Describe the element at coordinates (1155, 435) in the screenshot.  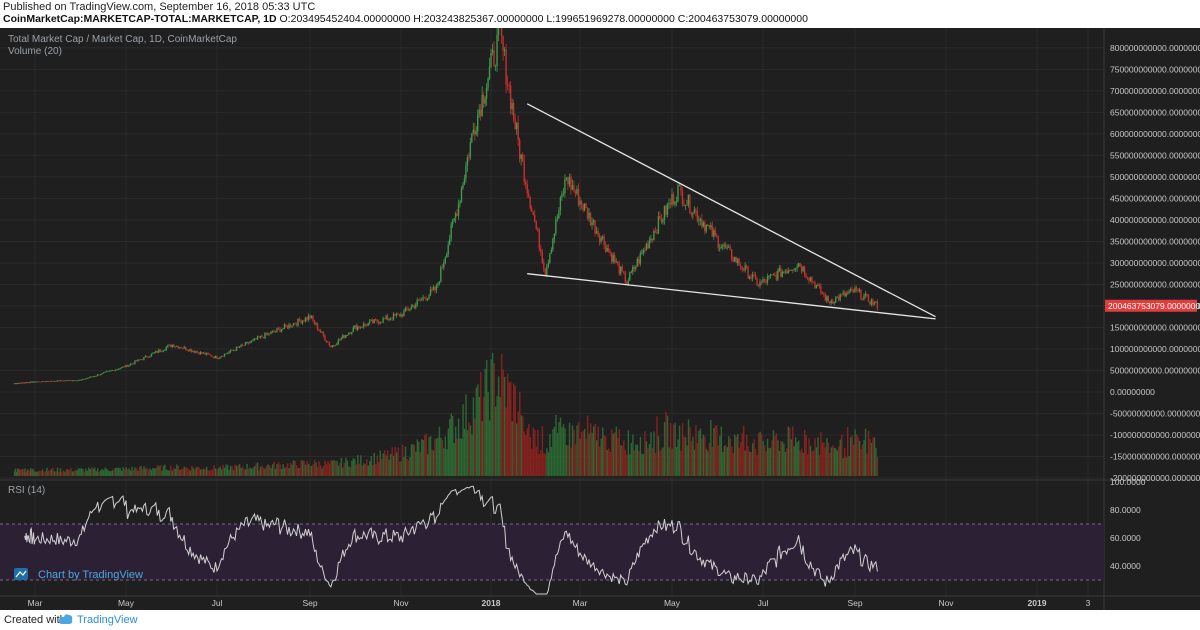
I see `price-tick-label: -100000000000.00000000` at that location.